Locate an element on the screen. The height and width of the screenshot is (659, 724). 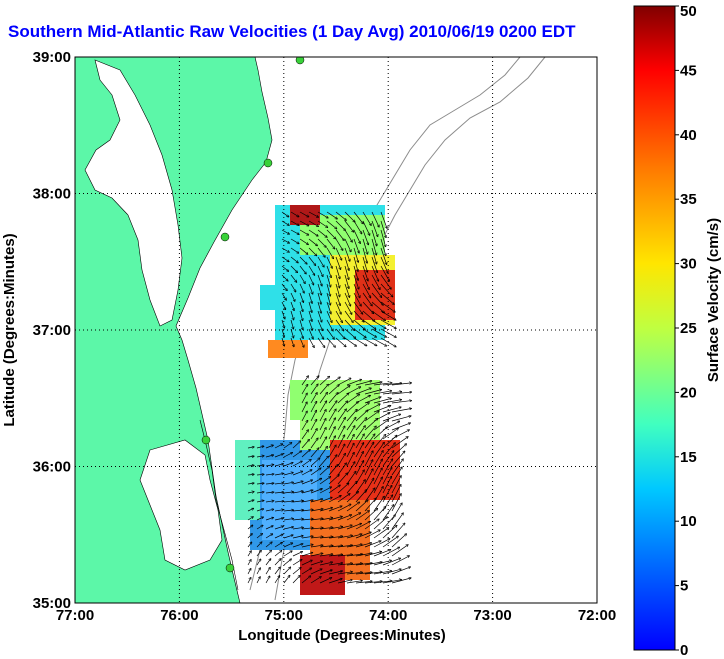
colorbar-tick-label: 25 is located at coordinates (688, 328).